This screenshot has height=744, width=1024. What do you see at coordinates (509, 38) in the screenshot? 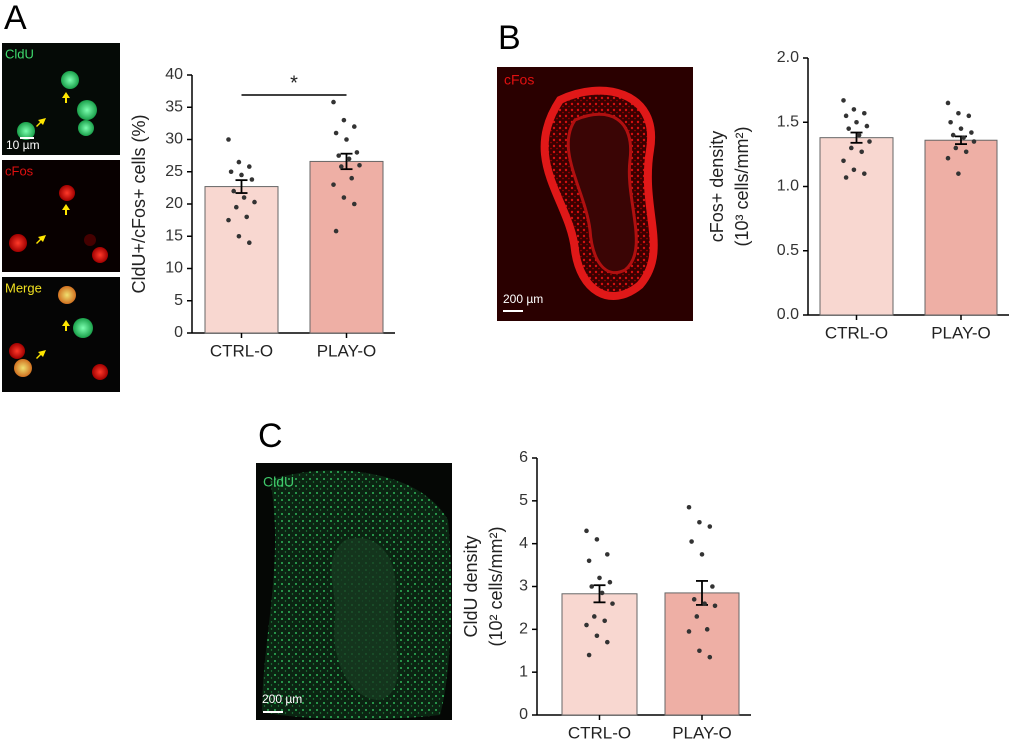
I see `panel-letter: B` at bounding box center [509, 38].